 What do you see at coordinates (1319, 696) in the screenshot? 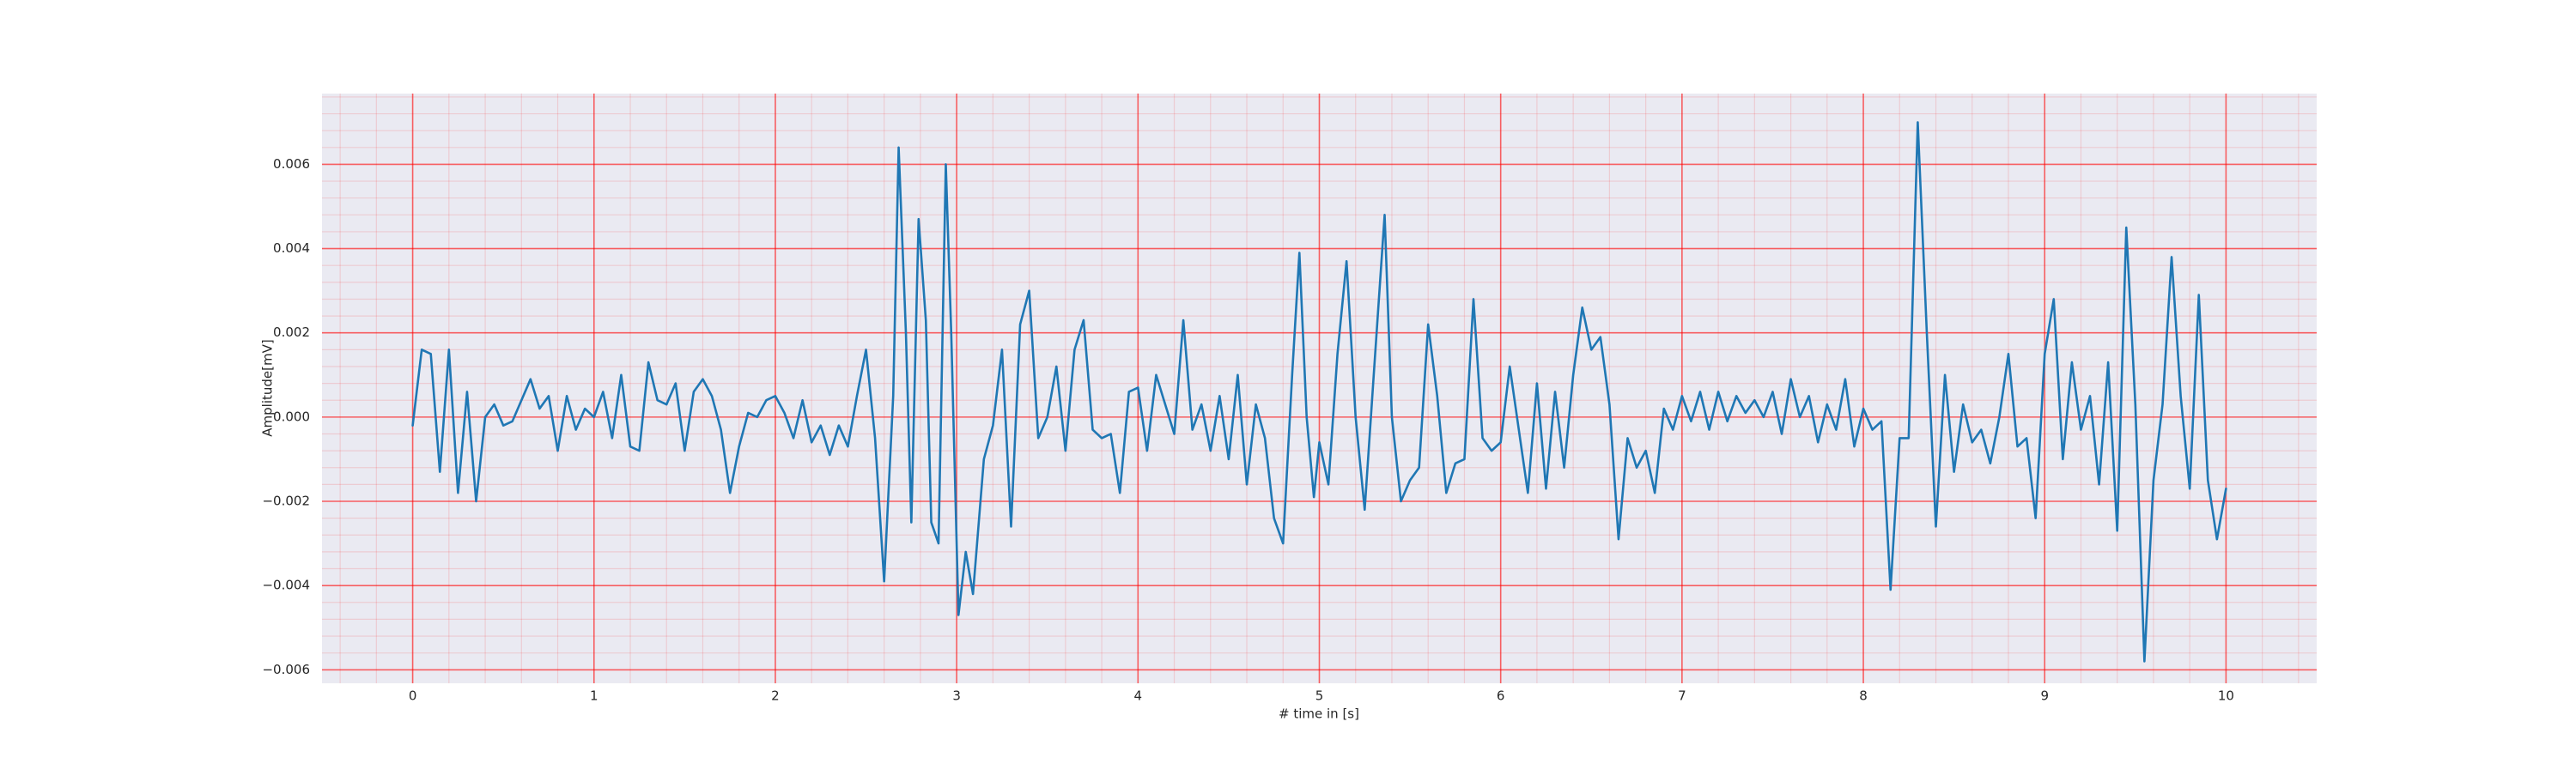
I see `x-tick-label: 5` at bounding box center [1319, 696].